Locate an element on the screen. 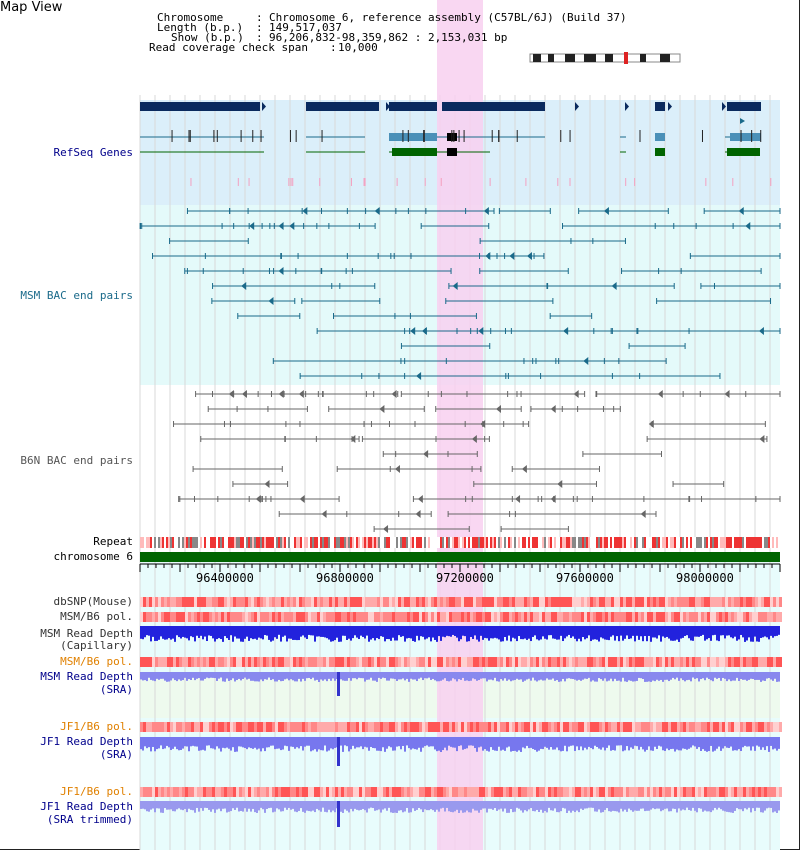 This screenshot has width=800, height=850. track-label-jf1-b6-pol: JF1/B6 pol. is located at coordinates (96, 726).